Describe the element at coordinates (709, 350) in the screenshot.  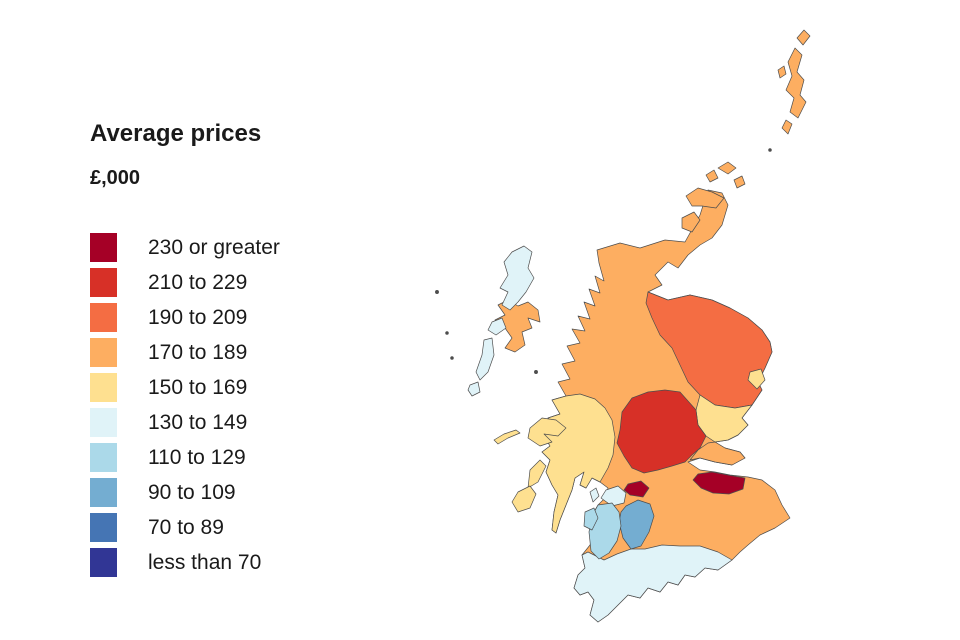
I see `region-moray-aberdeenshire` at that location.